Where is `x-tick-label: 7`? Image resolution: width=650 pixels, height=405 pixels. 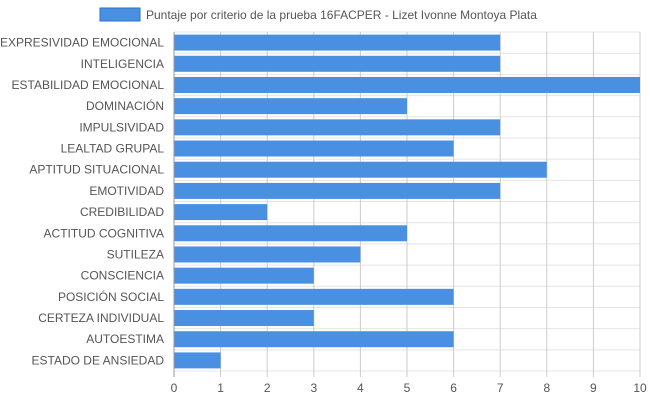 x-tick-label: 7 is located at coordinates (500, 388).